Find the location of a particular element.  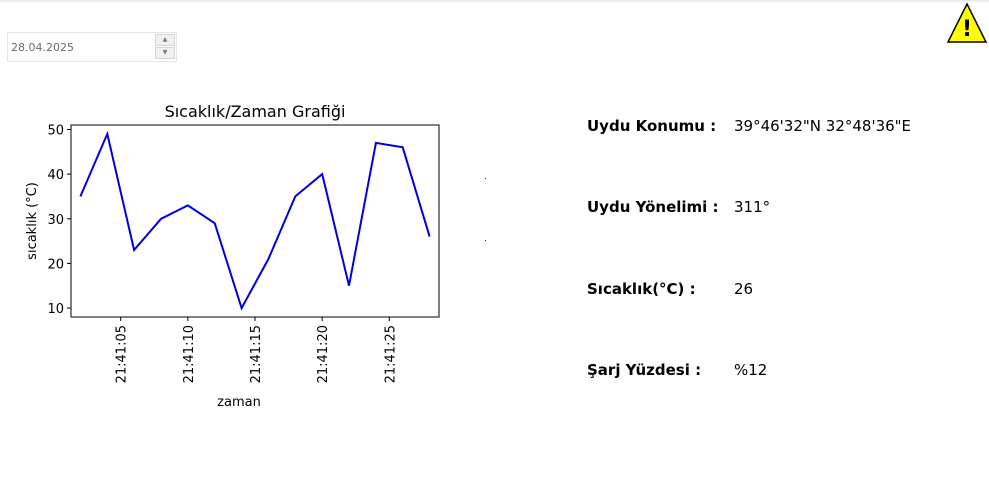

info-row-position: Uydu Konumu : 39°46'32"N 32°48'36"E is located at coordinates (787, 129).